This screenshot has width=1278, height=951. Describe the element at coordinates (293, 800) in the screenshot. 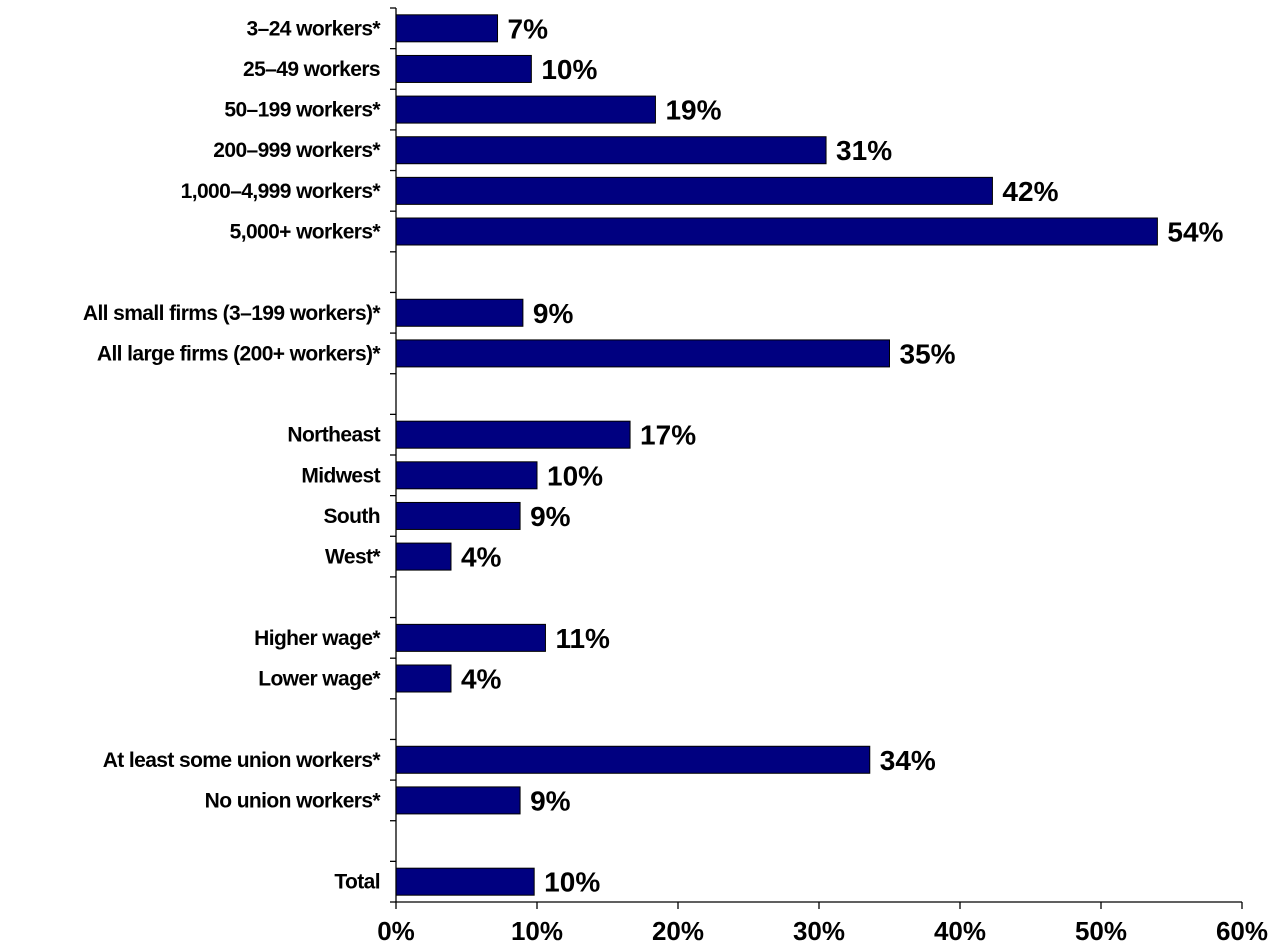

I see `category-label: No union workers*` at that location.